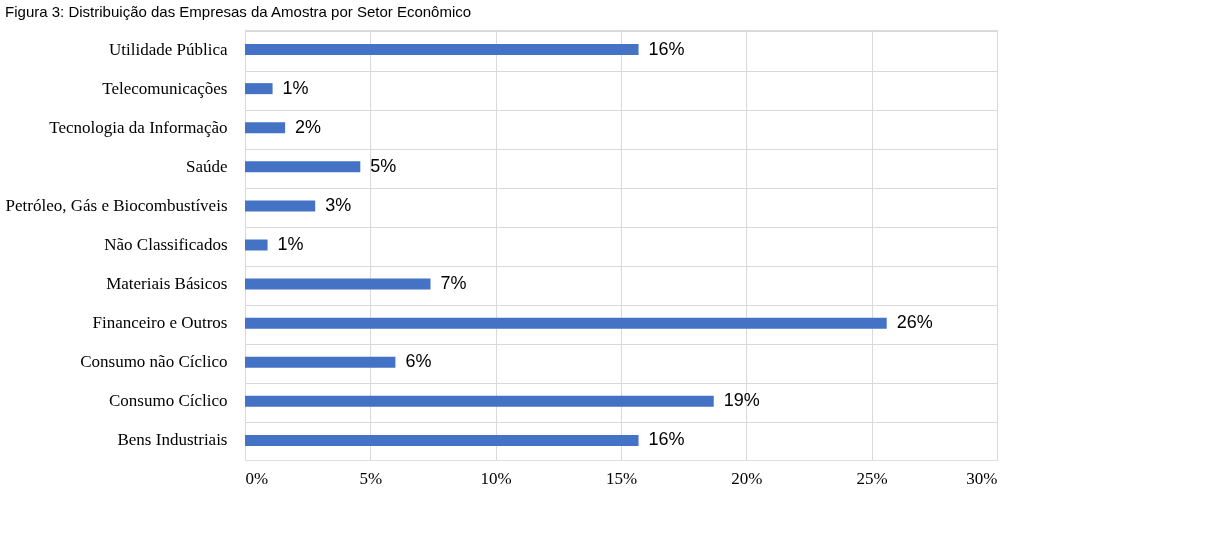  I want to click on y-tick-label: Bens Industriais, so click(172, 440).